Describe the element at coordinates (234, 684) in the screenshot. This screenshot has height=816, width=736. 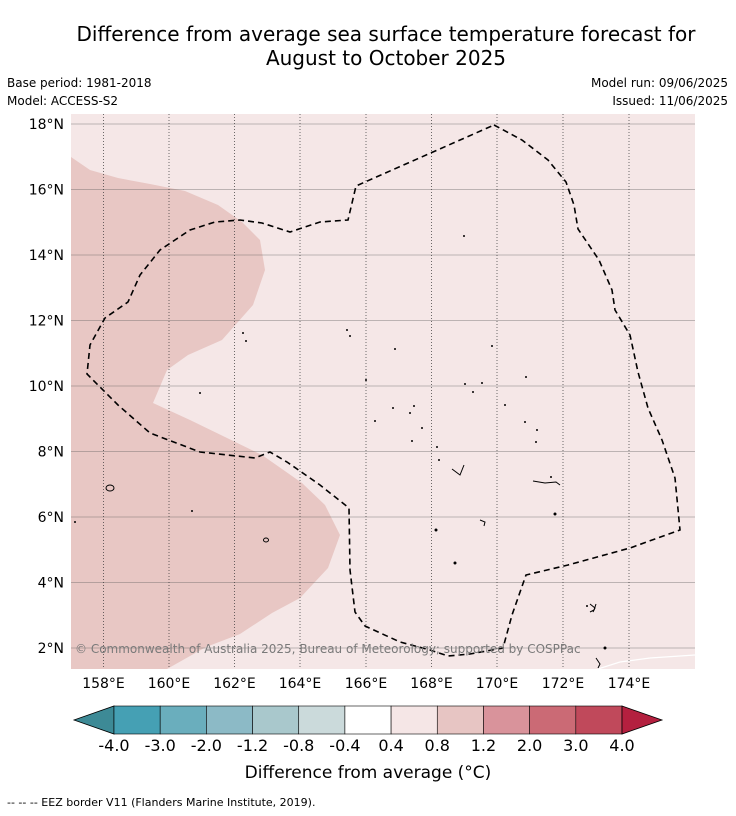
I see `longitude-label: 162°E` at that location.